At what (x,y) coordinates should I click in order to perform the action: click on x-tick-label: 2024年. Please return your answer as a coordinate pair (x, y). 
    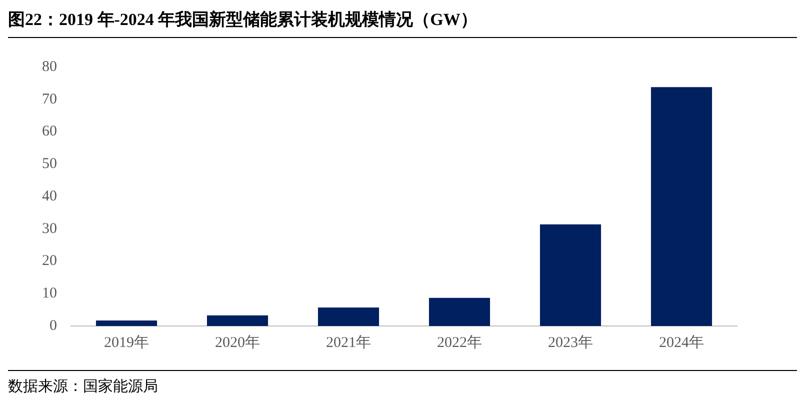
    Looking at the image, I should click on (681, 342).